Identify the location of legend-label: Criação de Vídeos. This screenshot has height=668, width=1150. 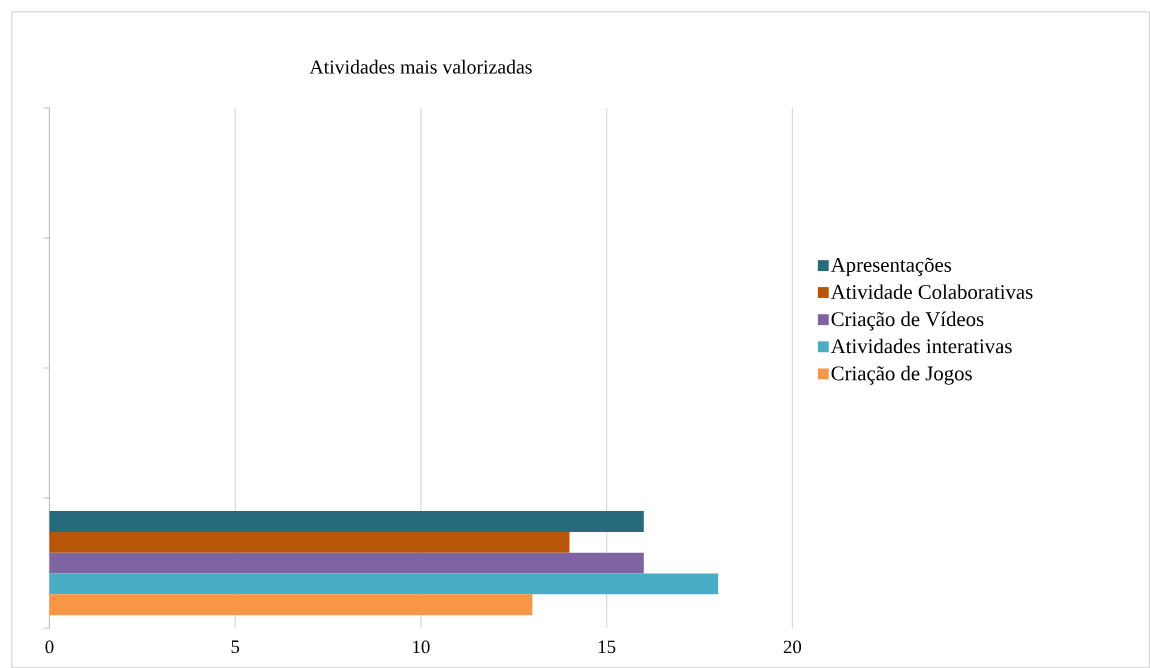
(907, 321).